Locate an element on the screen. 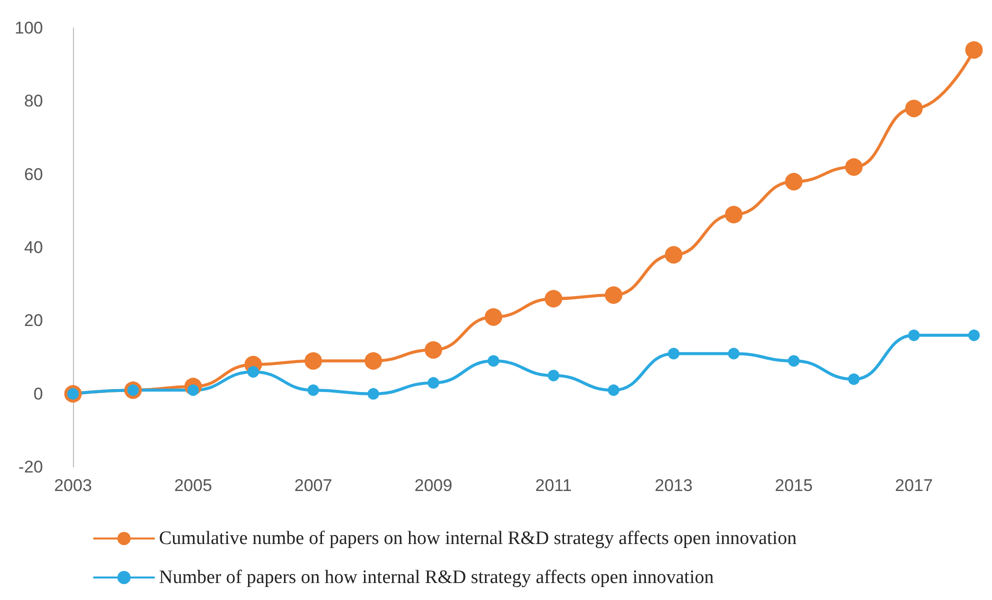 The image size is (992, 600). legend-label: Number of papers on how internal R&D strategy affects open innovation is located at coordinates (436, 577).